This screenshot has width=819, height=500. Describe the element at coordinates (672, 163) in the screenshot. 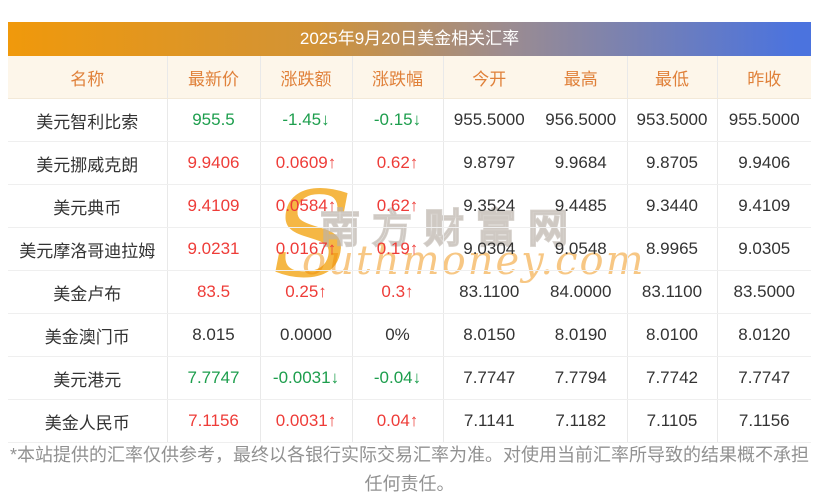

I see `cell-low: 9.8705` at that location.